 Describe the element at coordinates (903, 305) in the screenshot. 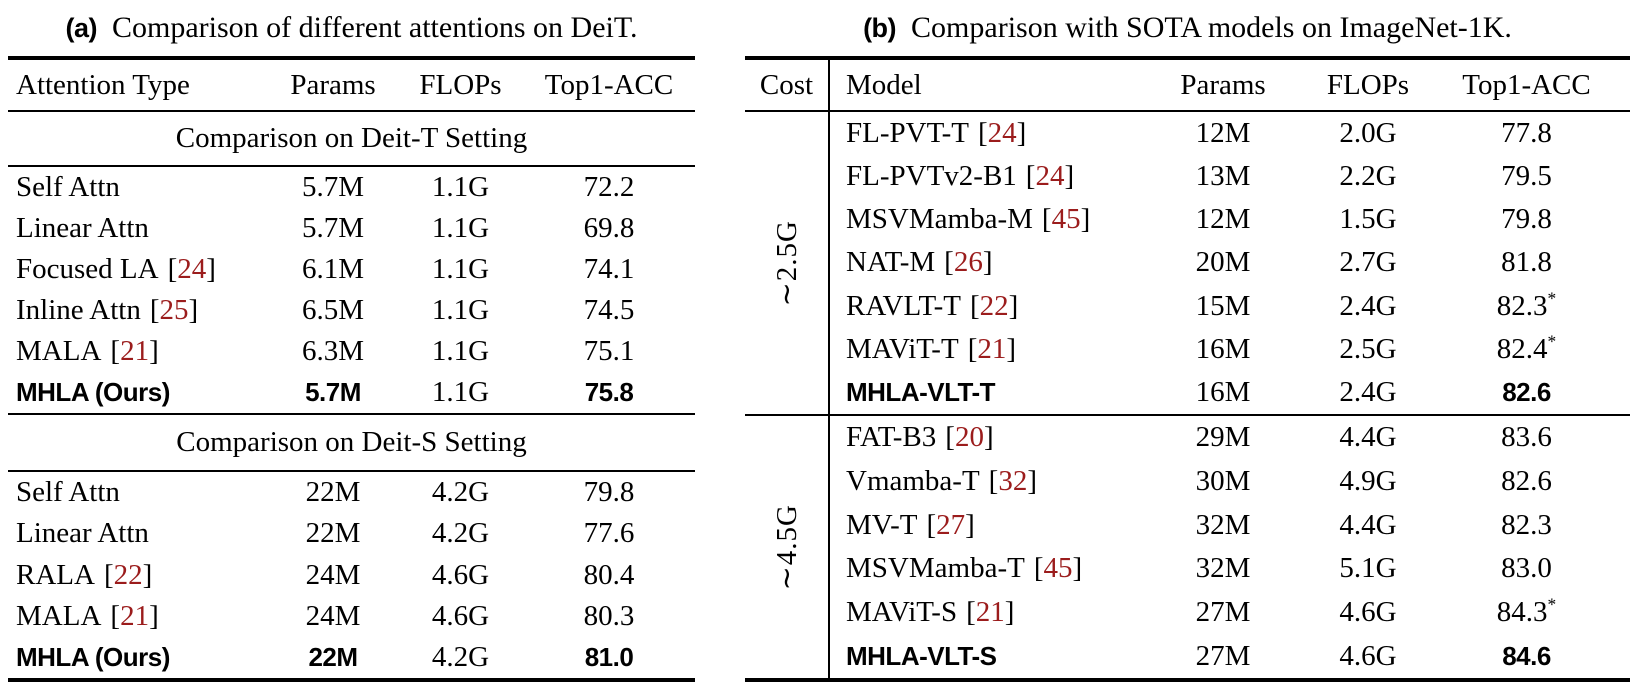

I see `model-name: RAVLT-T` at that location.